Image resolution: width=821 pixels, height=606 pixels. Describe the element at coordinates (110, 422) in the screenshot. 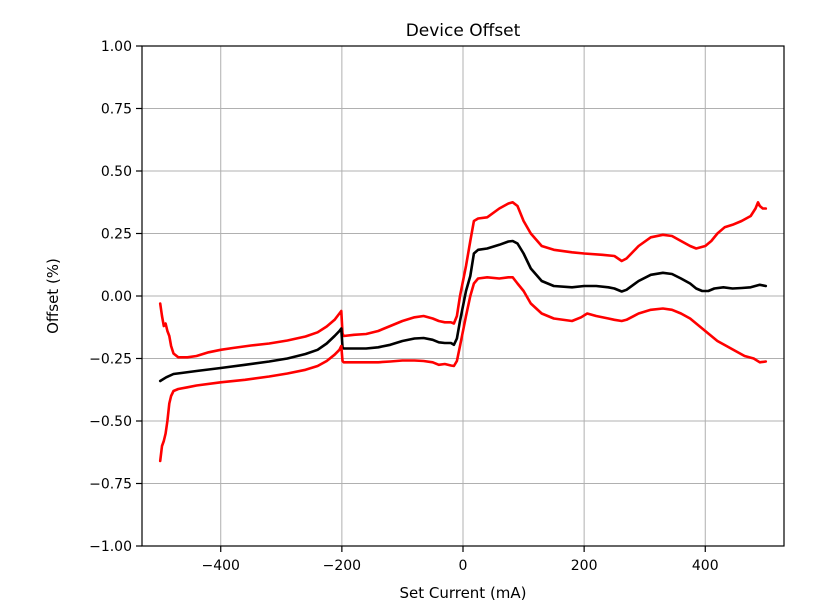

I see `y-tick-label: −0.50` at that location.